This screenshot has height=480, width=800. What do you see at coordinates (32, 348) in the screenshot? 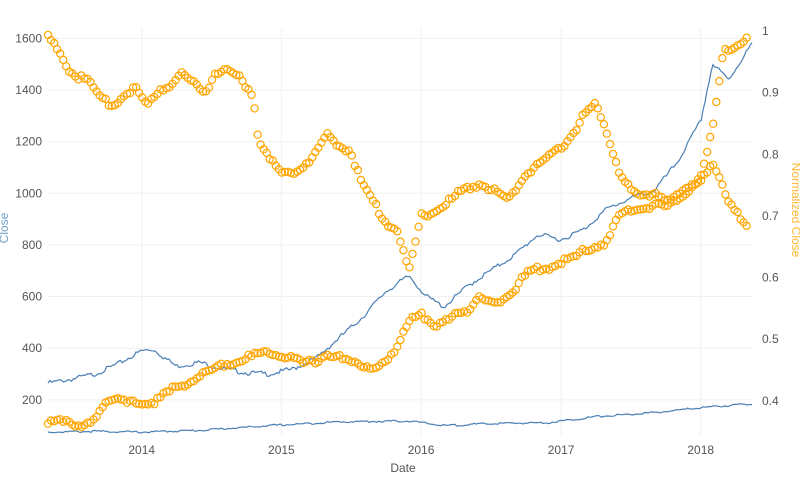
I see `y-tick-label: 400` at bounding box center [32, 348].